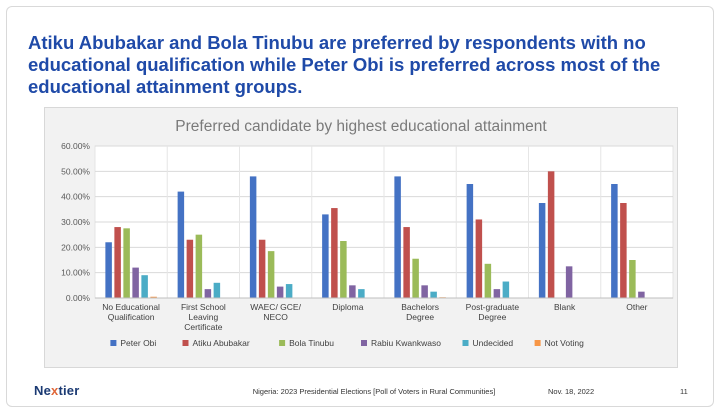 This screenshot has width=720, height=413. I want to click on nextier-logo: Nextier, so click(57, 390).